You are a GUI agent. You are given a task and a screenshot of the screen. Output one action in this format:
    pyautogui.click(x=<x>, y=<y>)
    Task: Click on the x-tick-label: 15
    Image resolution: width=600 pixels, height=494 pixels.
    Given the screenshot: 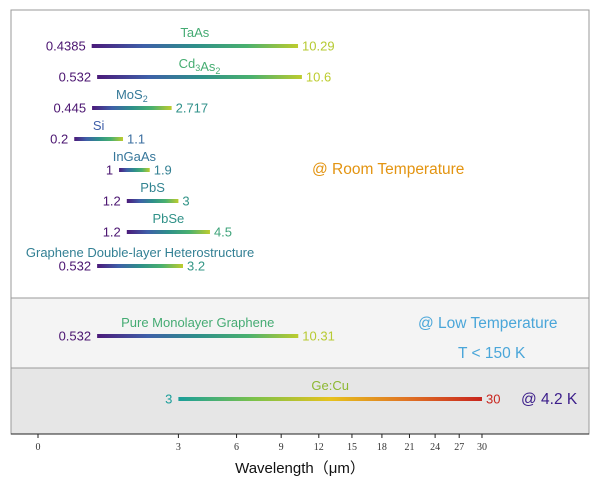 What is the action you would take?
    pyautogui.click(x=352, y=447)
    